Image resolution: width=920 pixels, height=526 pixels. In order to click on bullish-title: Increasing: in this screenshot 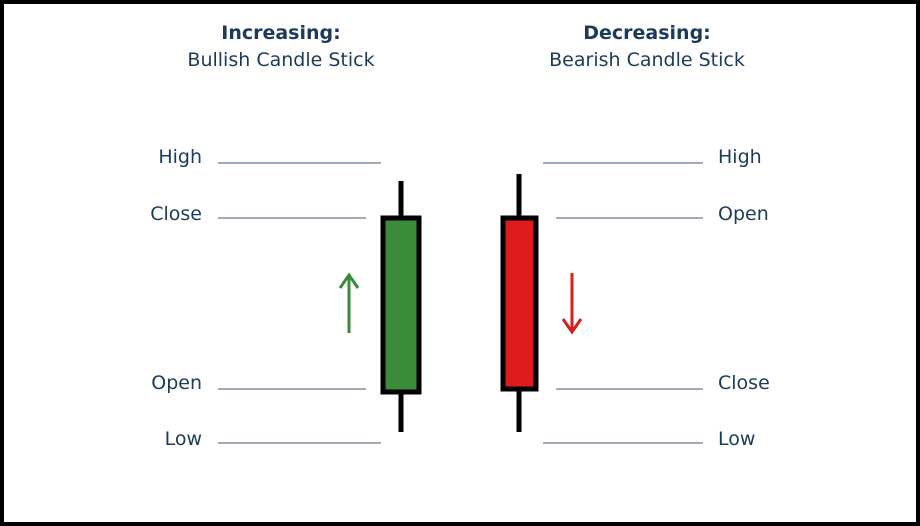, I will do `click(281, 33)`.